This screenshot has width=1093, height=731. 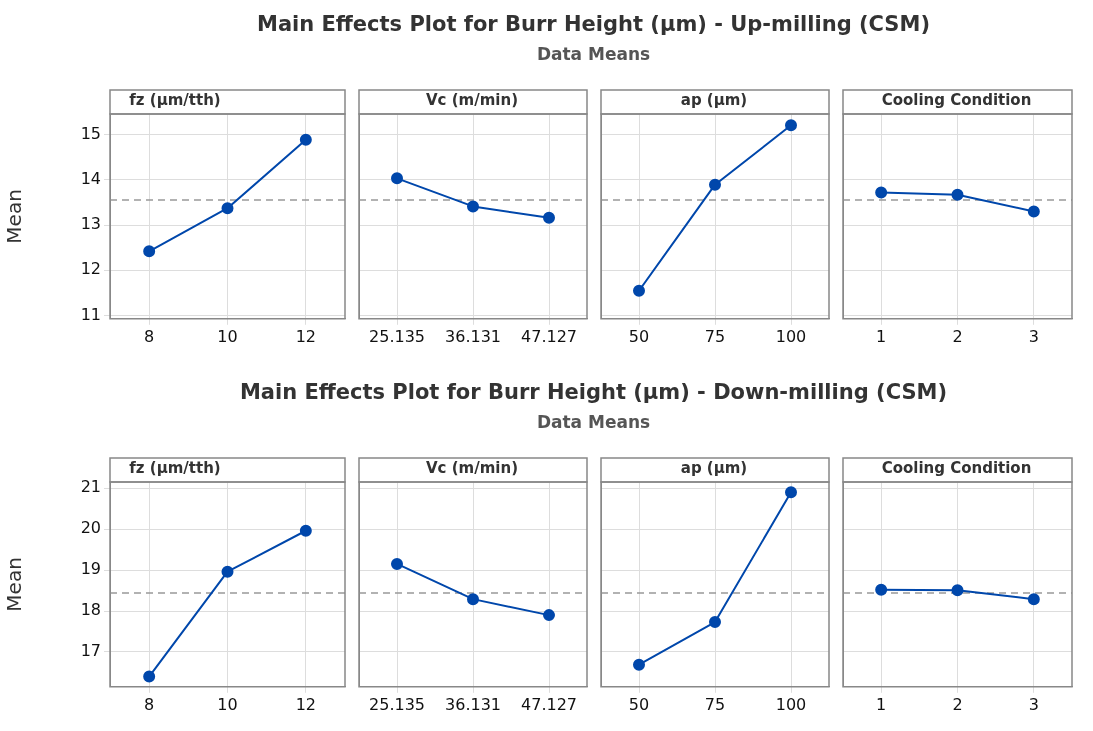 What do you see at coordinates (90, 178) in the screenshot?
I see `y-tick-label: 14` at bounding box center [90, 178].